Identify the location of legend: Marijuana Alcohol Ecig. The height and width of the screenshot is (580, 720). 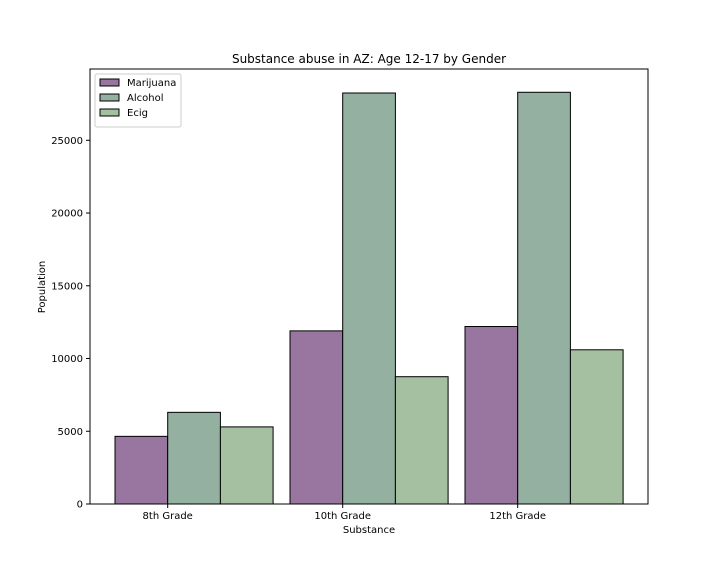
(138, 100).